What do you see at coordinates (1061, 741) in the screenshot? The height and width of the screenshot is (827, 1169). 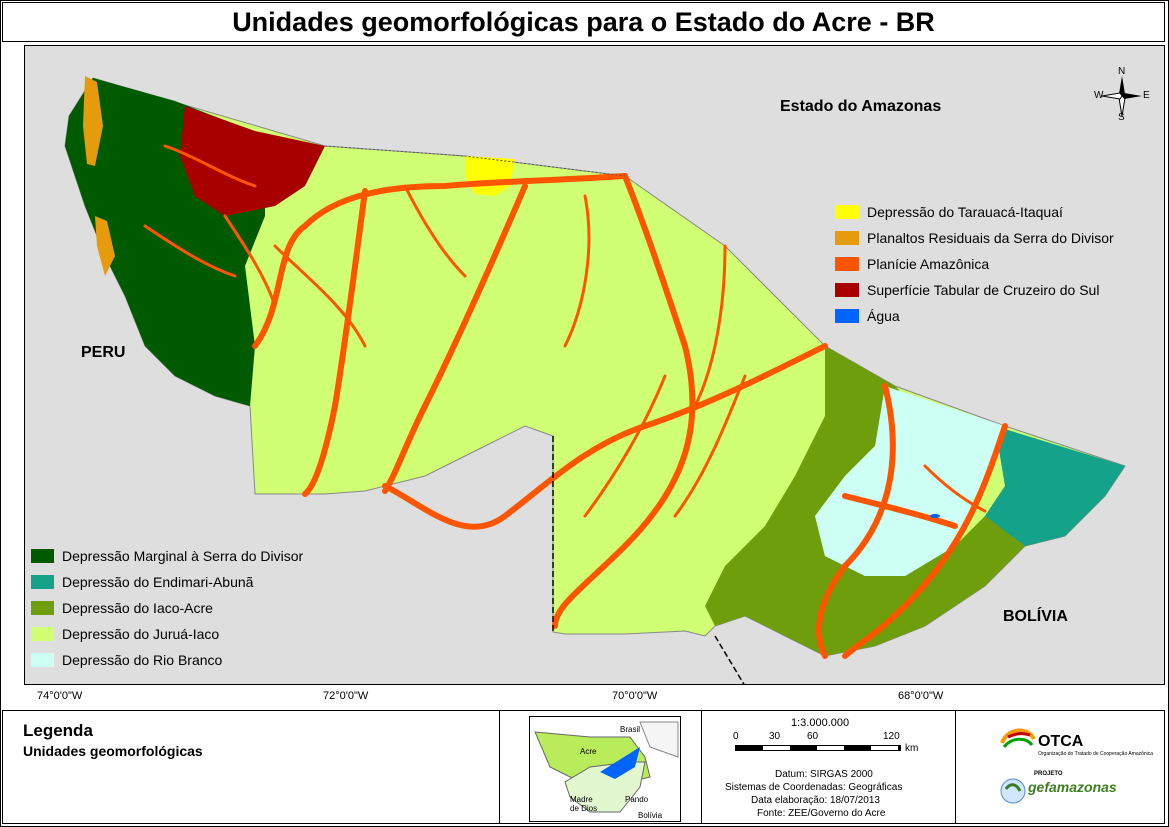 I see `otca-name: OTCA` at bounding box center [1061, 741].